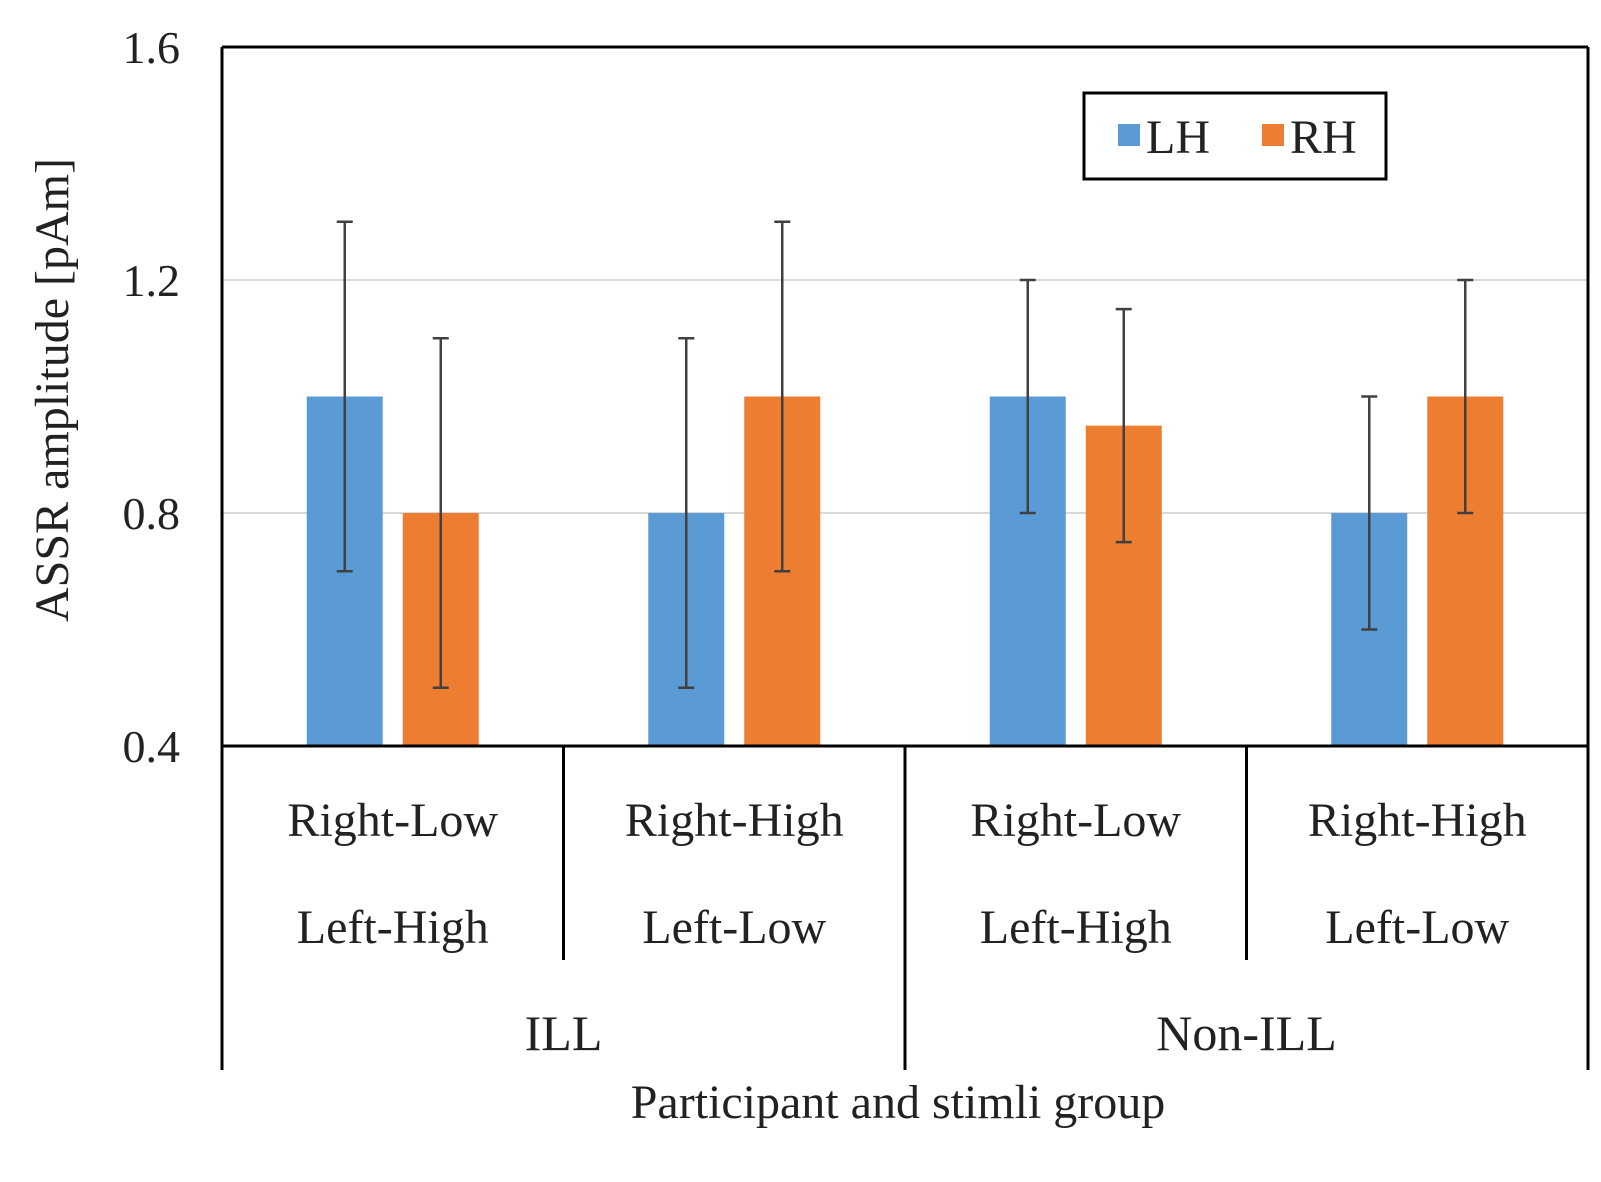  What do you see at coordinates (1273, 135) in the screenshot?
I see `legend-swatch-rh` at bounding box center [1273, 135].